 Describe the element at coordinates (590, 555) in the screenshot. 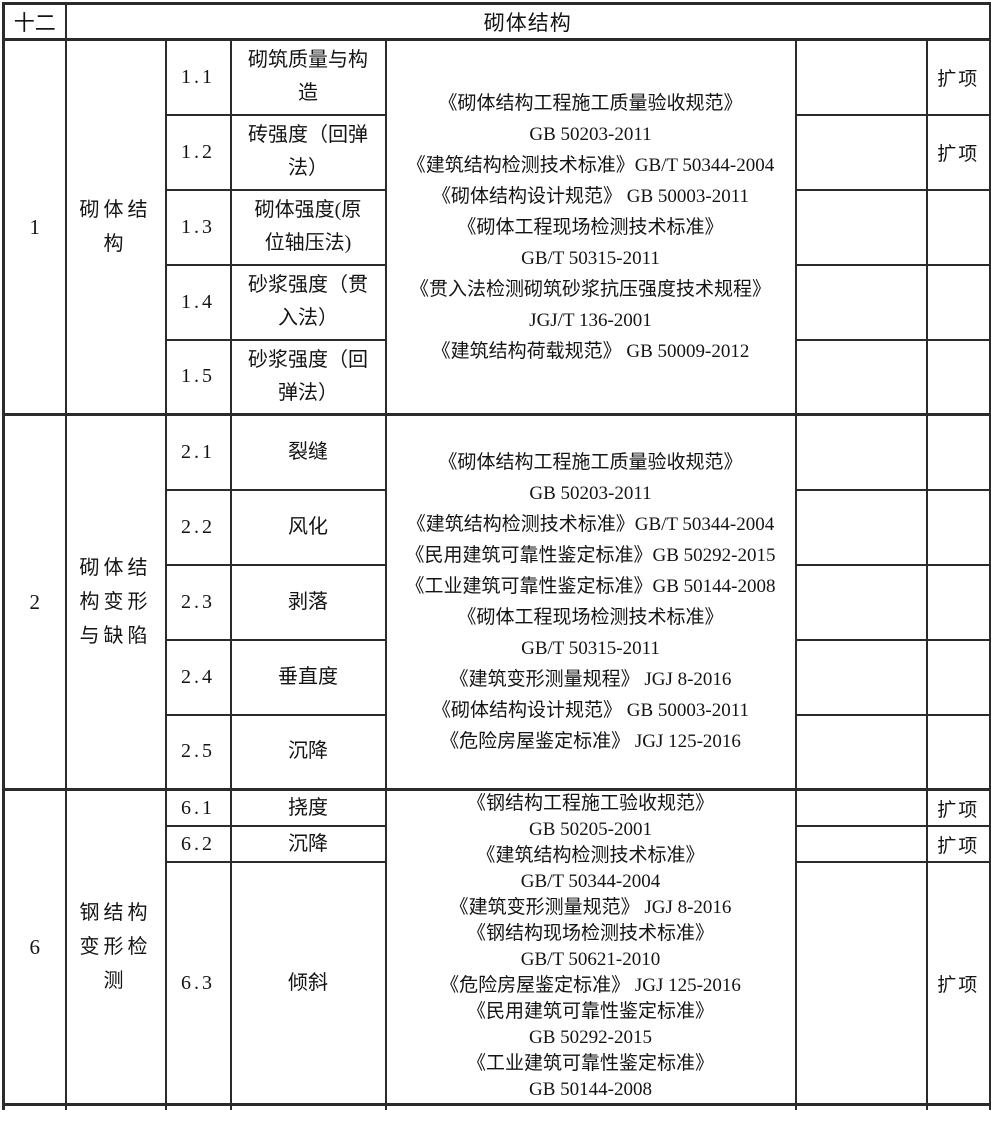

I see `standard-line: 《民用建筑可靠性鉴定标准》GB 50292-2015` at that location.